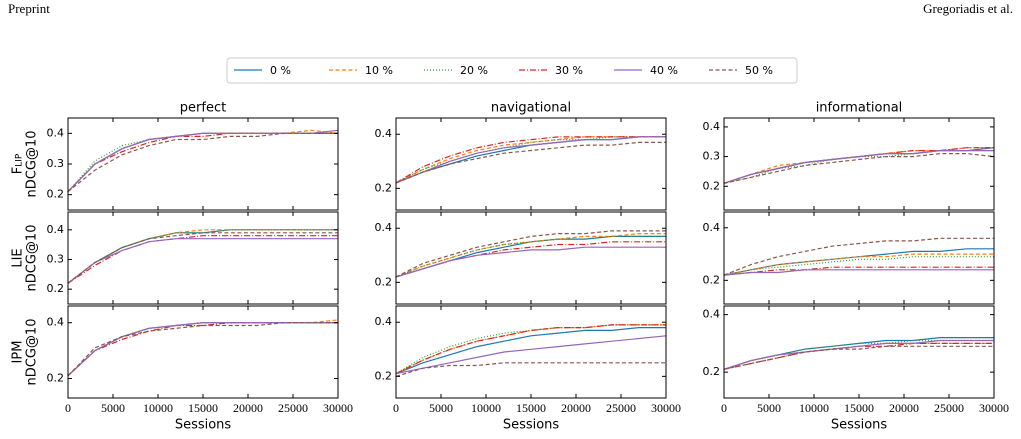  What do you see at coordinates (18, 163) in the screenshot?
I see `y-axis-label: Flip` at bounding box center [18, 163].